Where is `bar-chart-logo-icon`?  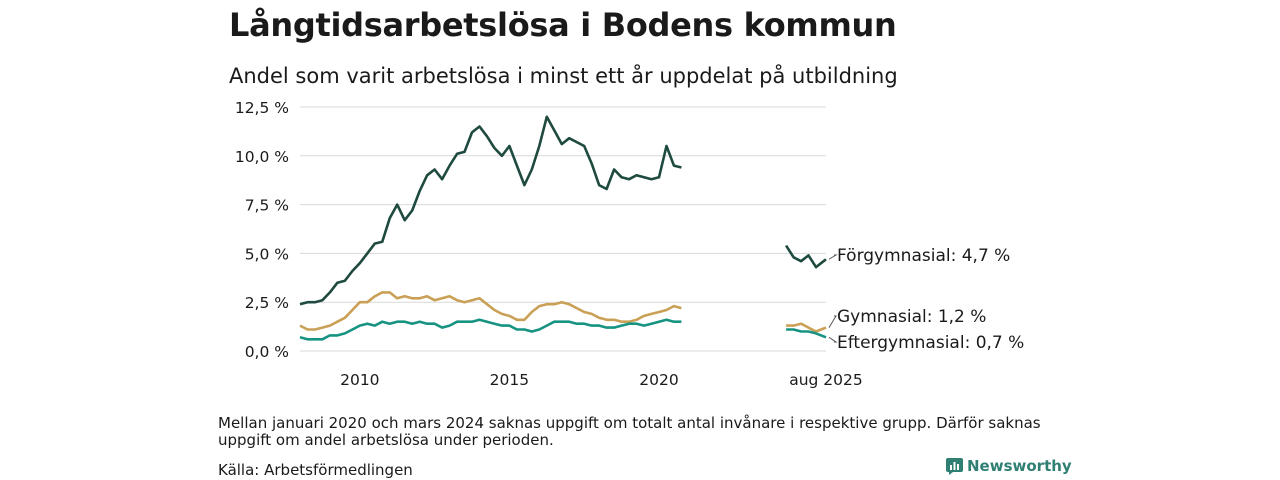 bar-chart-logo-icon is located at coordinates (954, 466).